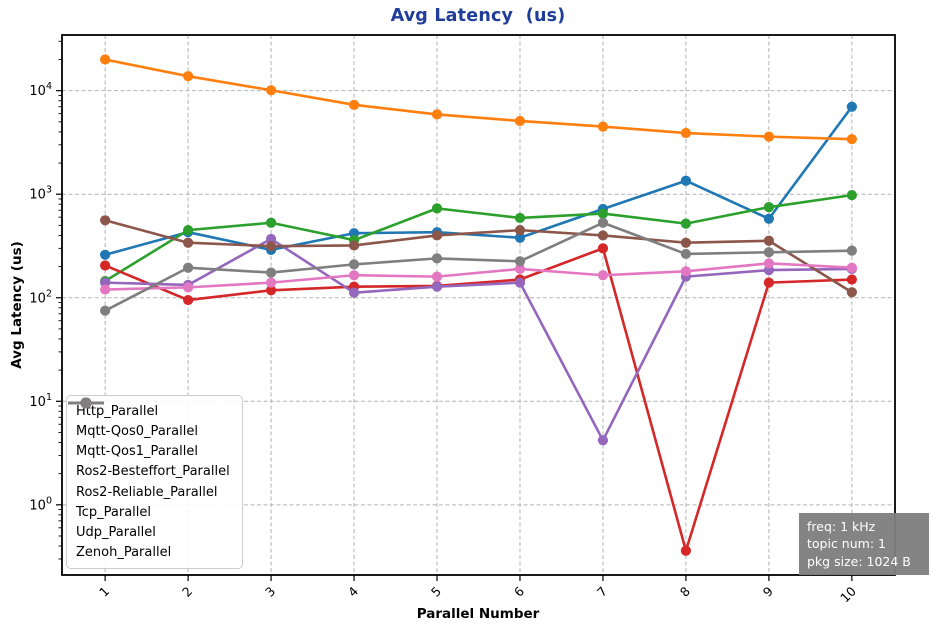 The width and height of the screenshot is (931, 636). Describe the element at coordinates (17, 305) in the screenshot. I see `y-axis-label: Avg Latency (us)` at that location.